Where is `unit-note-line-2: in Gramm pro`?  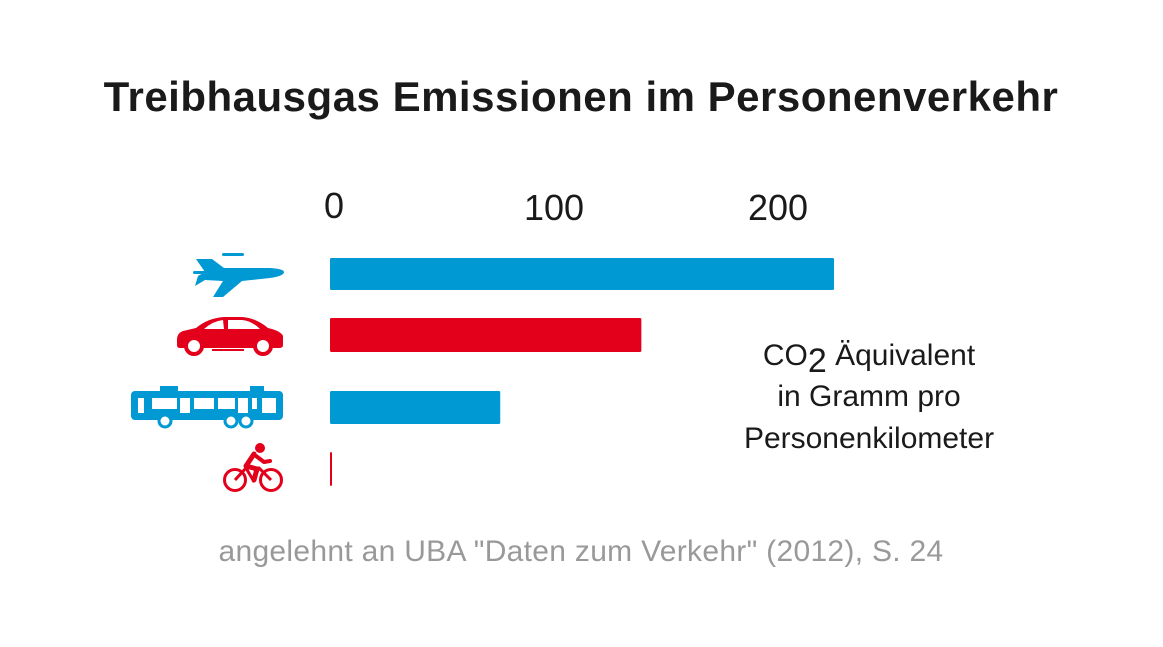 unit-note-line-2: in Gramm pro is located at coordinates (868, 396).